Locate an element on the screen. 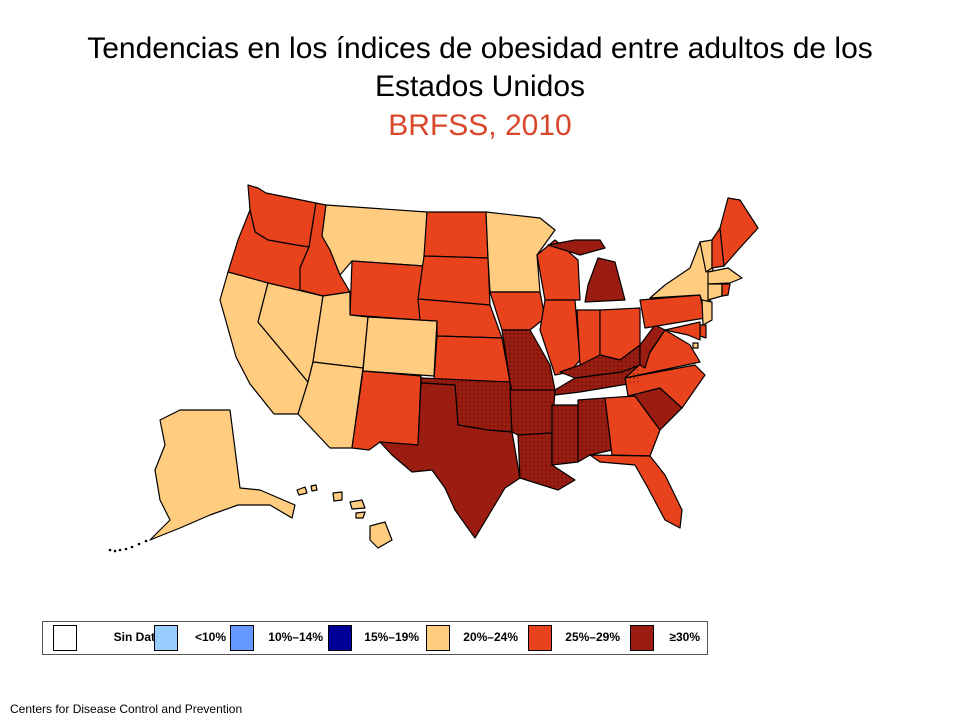 This screenshot has width=960, height=720. legend-label: 20%–24% is located at coordinates (490, 637).